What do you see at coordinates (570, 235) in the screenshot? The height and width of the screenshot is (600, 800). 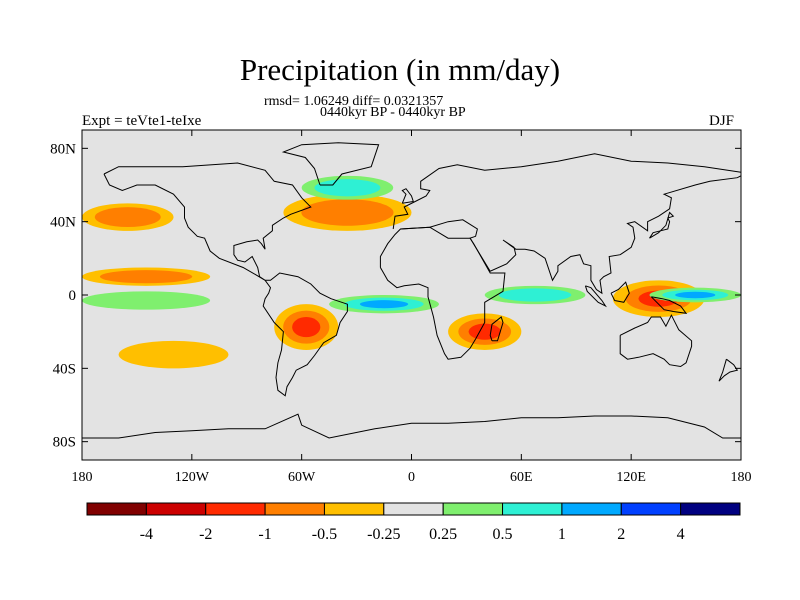 I see `coastline-asia-south` at bounding box center [570, 235].